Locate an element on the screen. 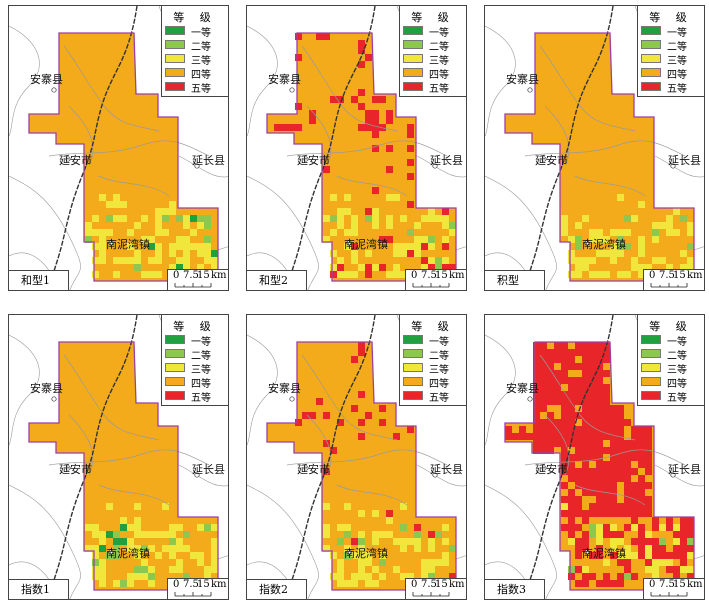 This screenshot has width=709, height=603. map-panel-5: 安寨县 延安市 延长县 南泥湾镇 等 级一等 二等 三等 四等 五等 指数2 0 7.5 15 km is located at coordinates (356, 457).